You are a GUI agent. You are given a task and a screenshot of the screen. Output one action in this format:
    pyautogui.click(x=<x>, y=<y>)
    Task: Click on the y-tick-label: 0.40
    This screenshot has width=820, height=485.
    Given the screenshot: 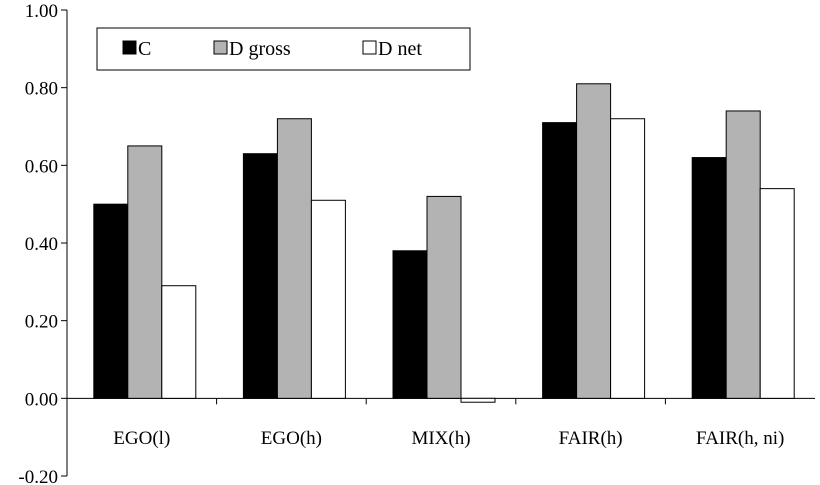 What is the action you would take?
    pyautogui.click(x=41, y=244)
    